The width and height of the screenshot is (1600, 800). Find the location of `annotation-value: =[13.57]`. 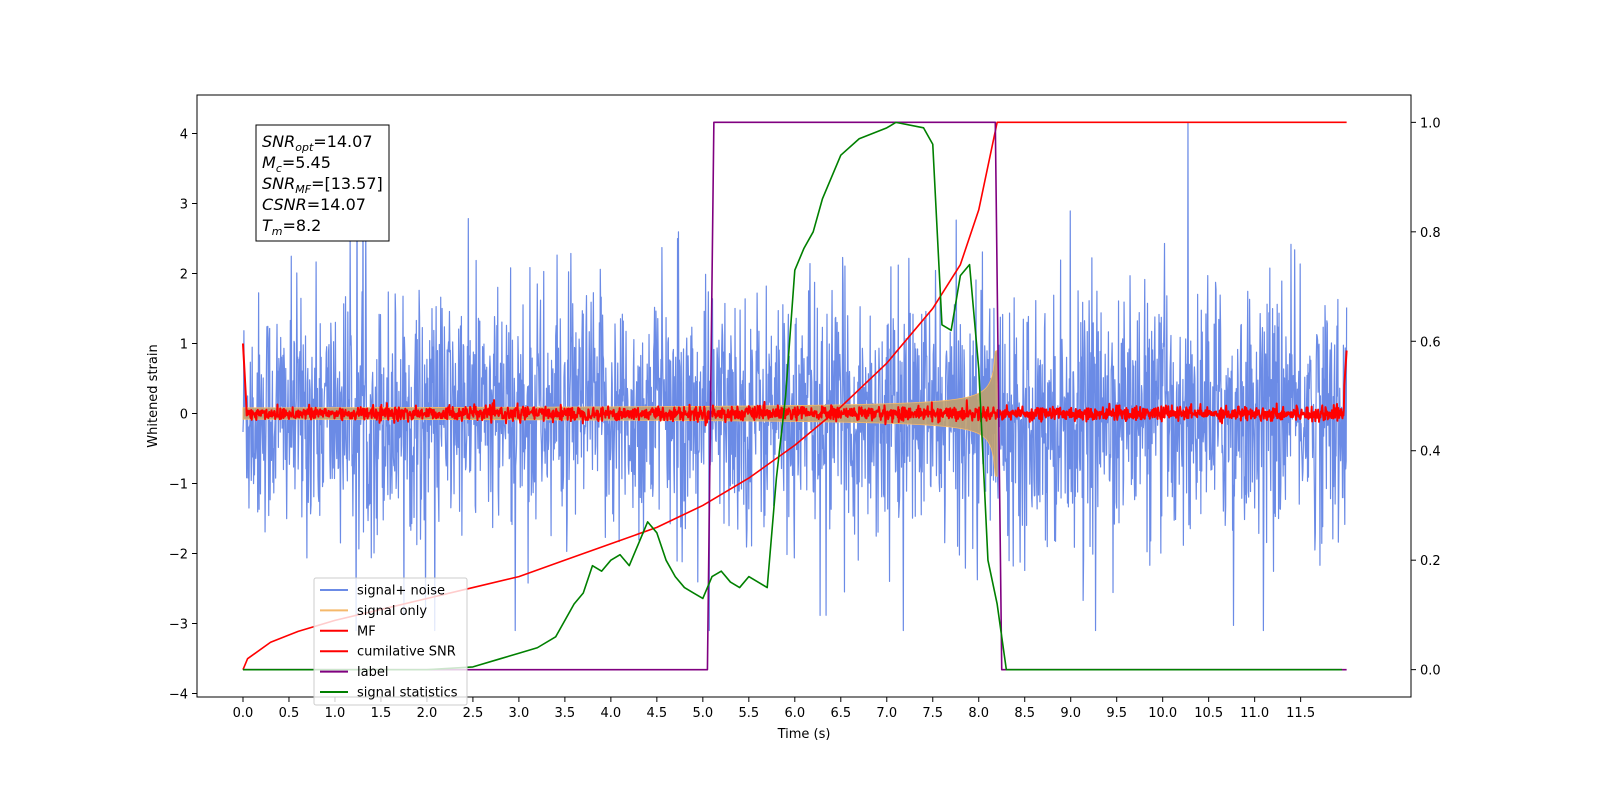

annotation-value: =[13.57] is located at coordinates (347, 183).